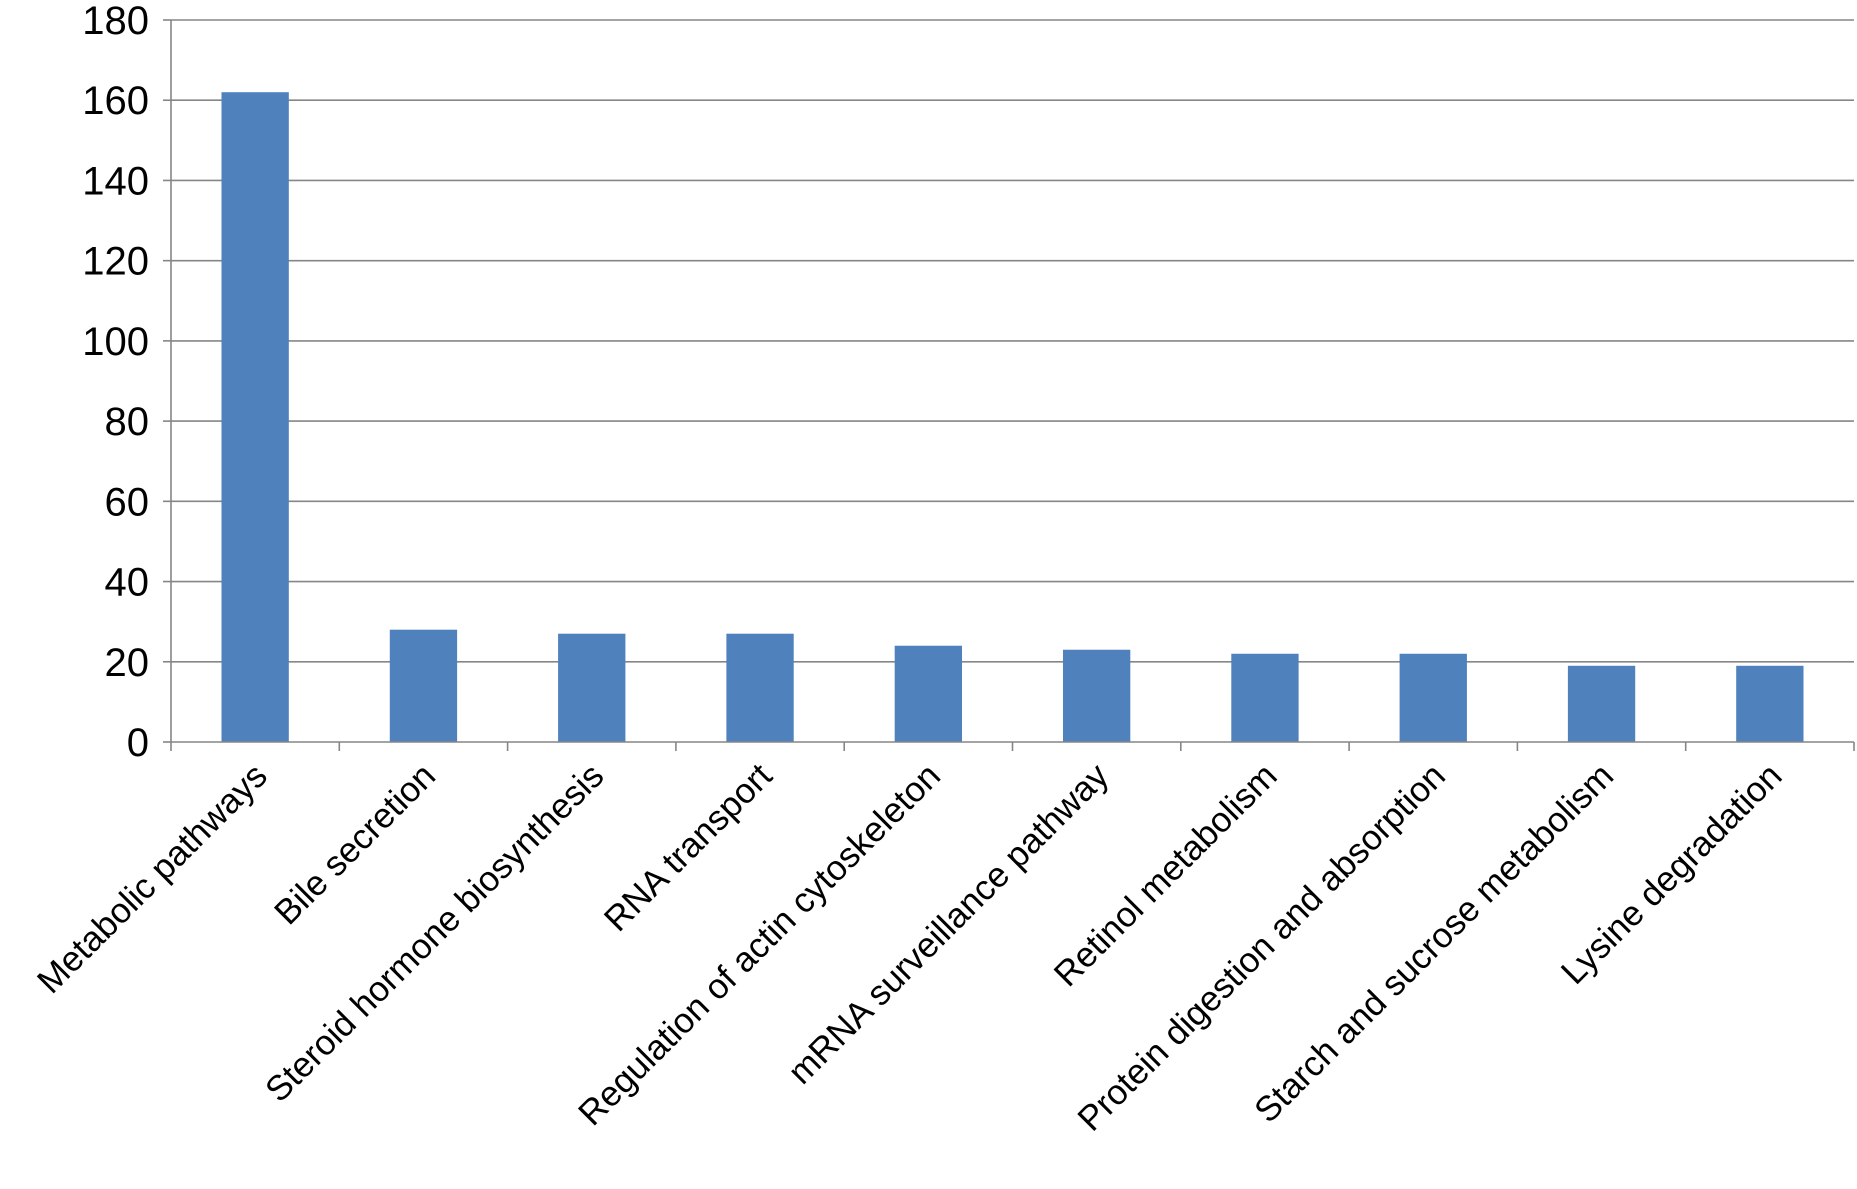 The width and height of the screenshot is (1857, 1189). I want to click on y-tick-labels: 0 20 40 60 80 100 120 140 160 180, so click(115, 382).